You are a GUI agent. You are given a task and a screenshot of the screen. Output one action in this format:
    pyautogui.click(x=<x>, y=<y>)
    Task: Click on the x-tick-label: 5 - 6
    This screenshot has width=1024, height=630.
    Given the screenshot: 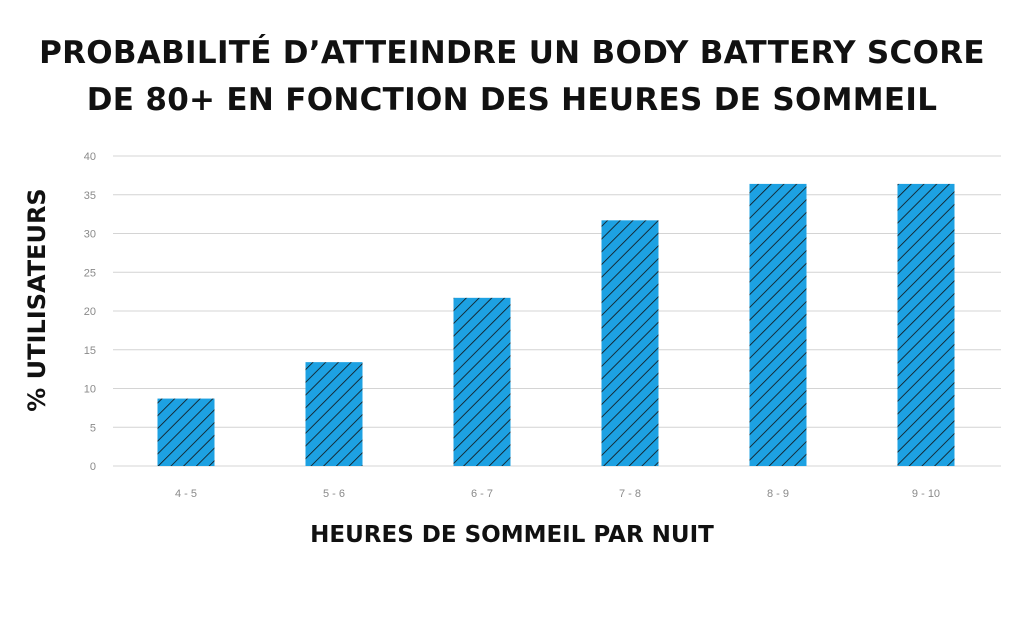 What is the action you would take?
    pyautogui.click(x=334, y=494)
    